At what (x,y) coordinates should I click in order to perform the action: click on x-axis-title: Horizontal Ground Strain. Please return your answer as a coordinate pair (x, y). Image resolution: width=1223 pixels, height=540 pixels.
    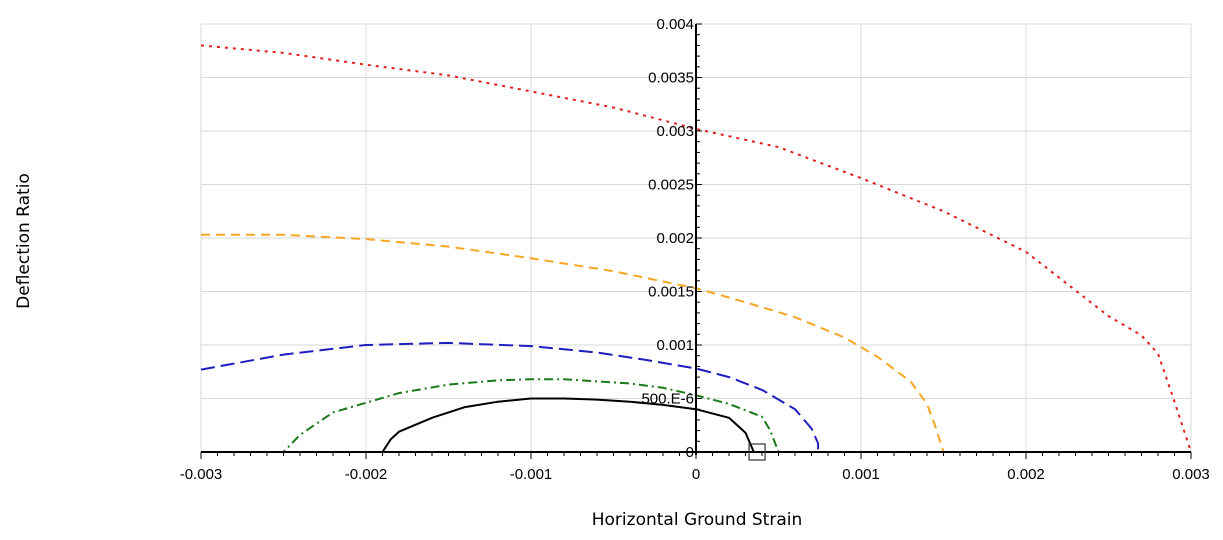
    Looking at the image, I should click on (697, 520).